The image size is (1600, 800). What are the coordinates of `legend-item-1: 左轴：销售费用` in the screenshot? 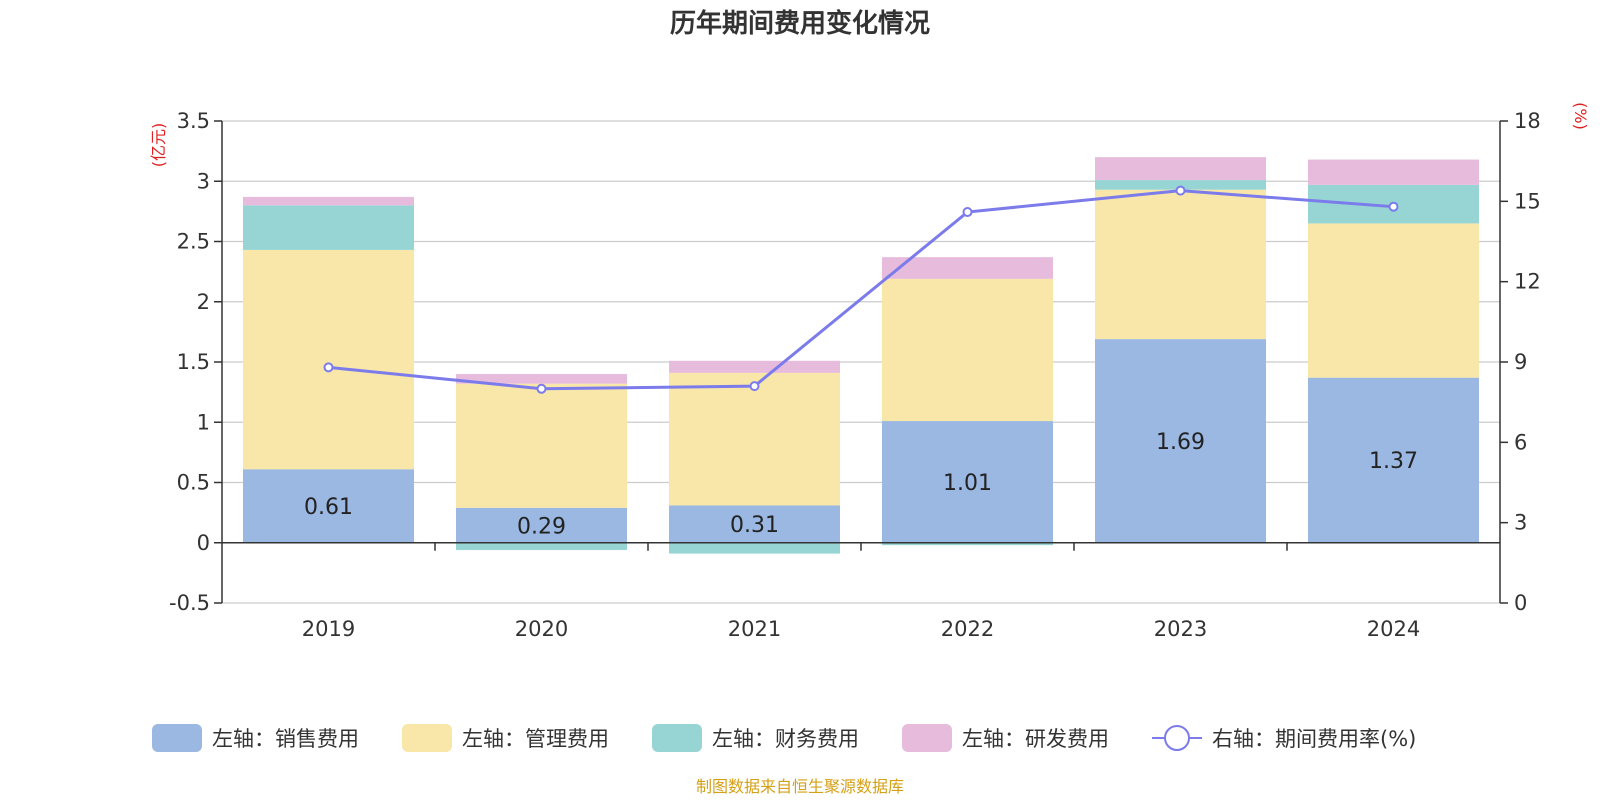 It's located at (255, 738).